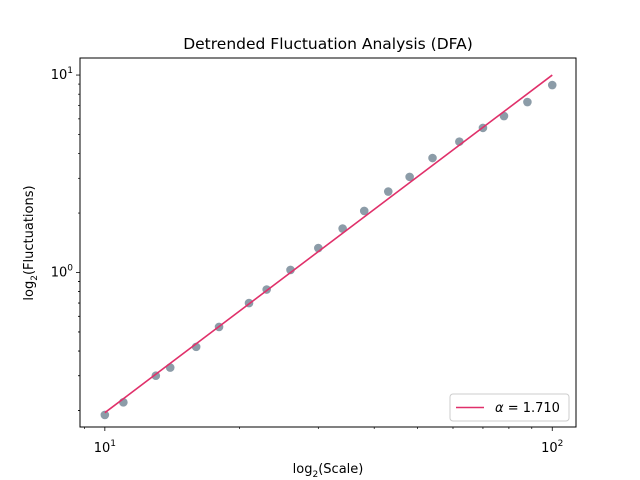  Describe the element at coordinates (527, 408) in the screenshot. I see `legend-label: α = 1.710` at that location.